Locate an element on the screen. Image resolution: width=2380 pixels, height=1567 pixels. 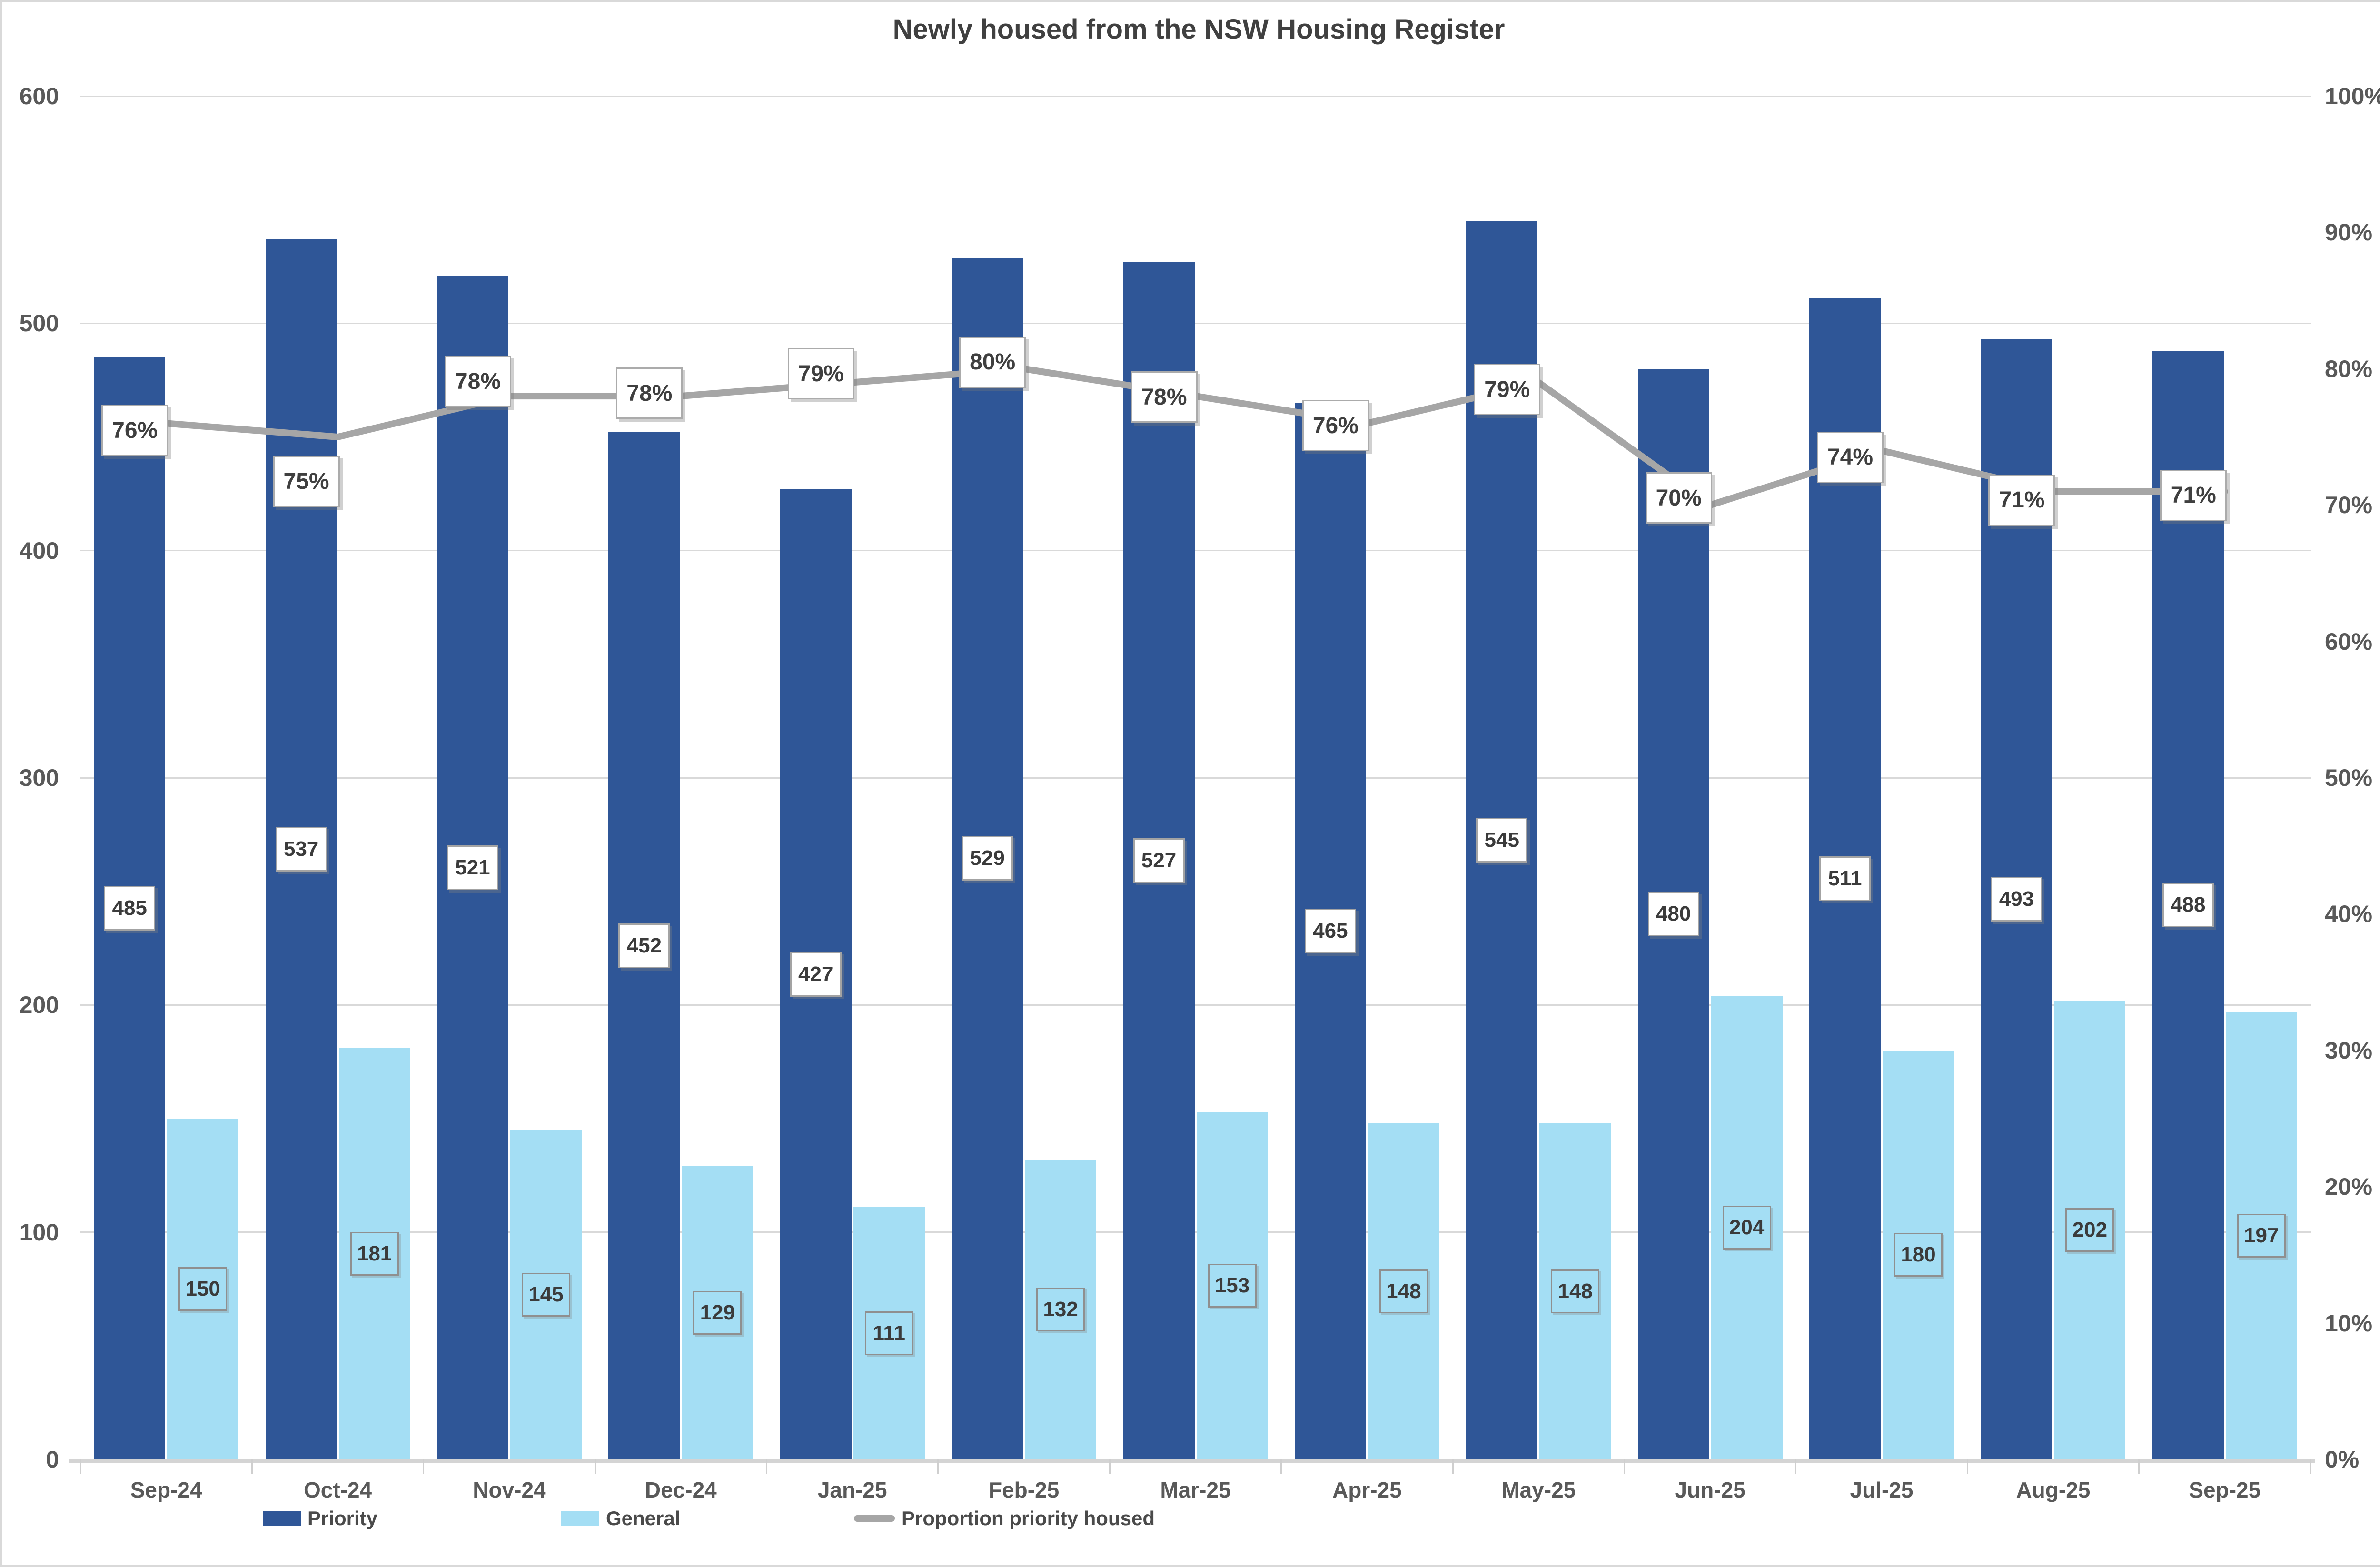
general-bar-label: 202 is located at coordinates (2089, 1230).